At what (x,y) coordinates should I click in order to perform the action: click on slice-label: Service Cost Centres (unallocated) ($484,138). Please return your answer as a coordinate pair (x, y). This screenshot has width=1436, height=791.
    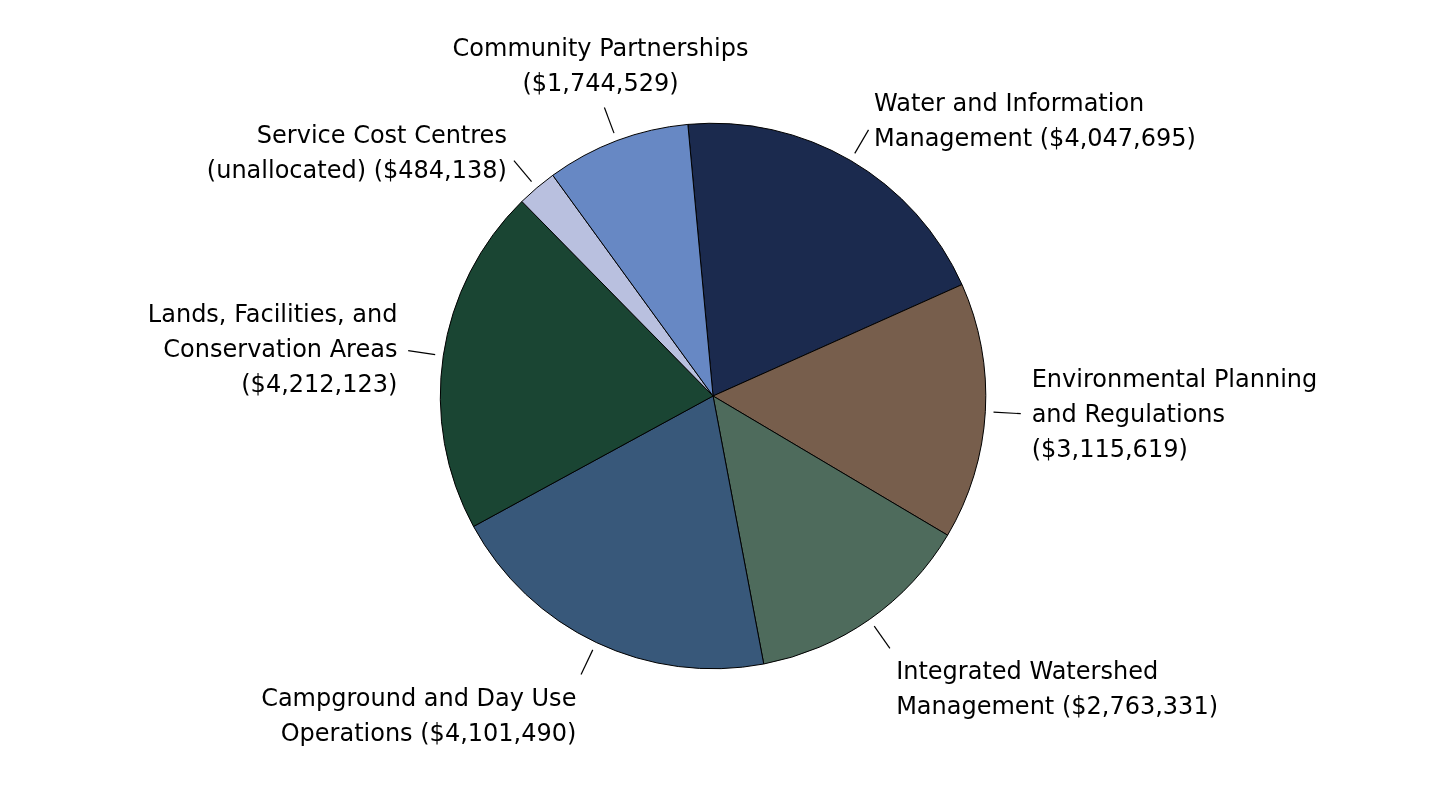
    Looking at the image, I should click on (356, 152).